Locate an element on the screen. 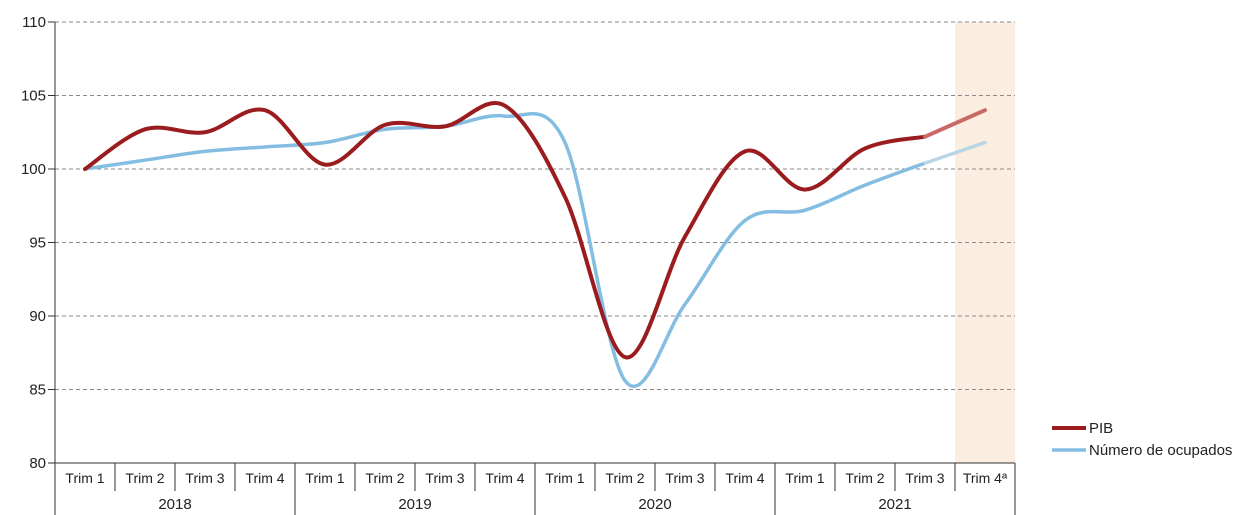 This screenshot has height=515, width=1256. y-tick-label-85: 85 is located at coordinates (37, 390).